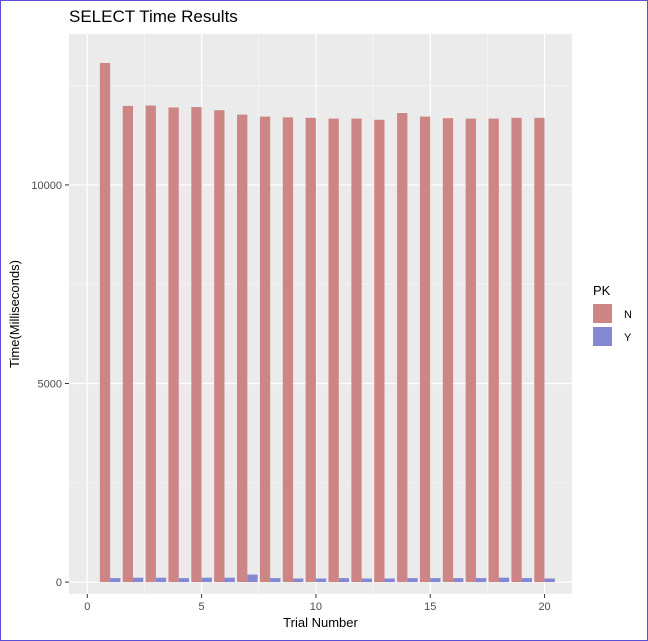  I want to click on x-tick-label: 15, so click(430, 607).